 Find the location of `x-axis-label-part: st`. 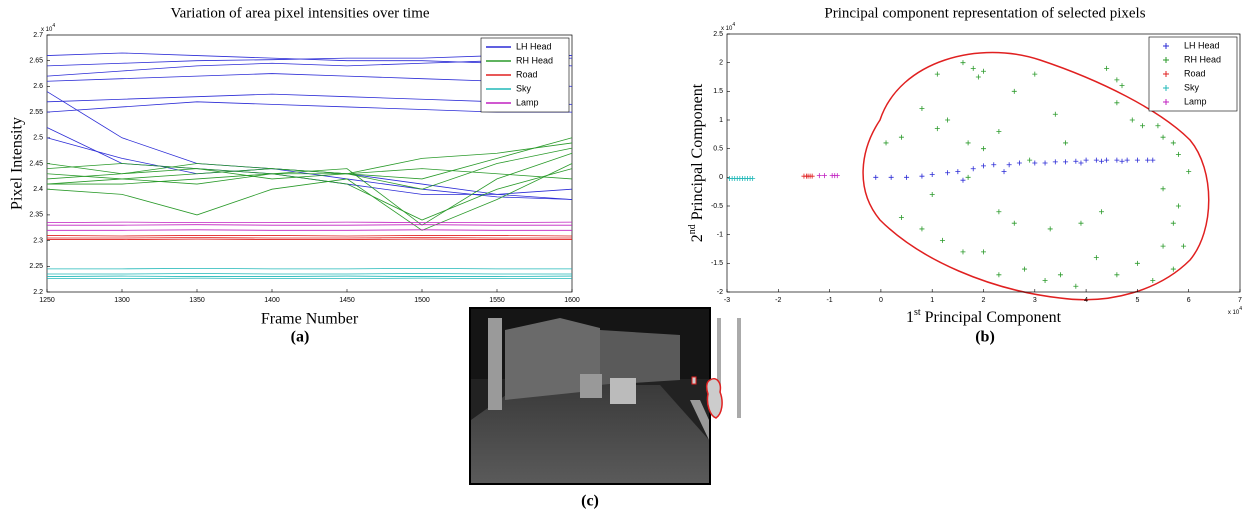

x-axis-label-part: st is located at coordinates (917, 312).